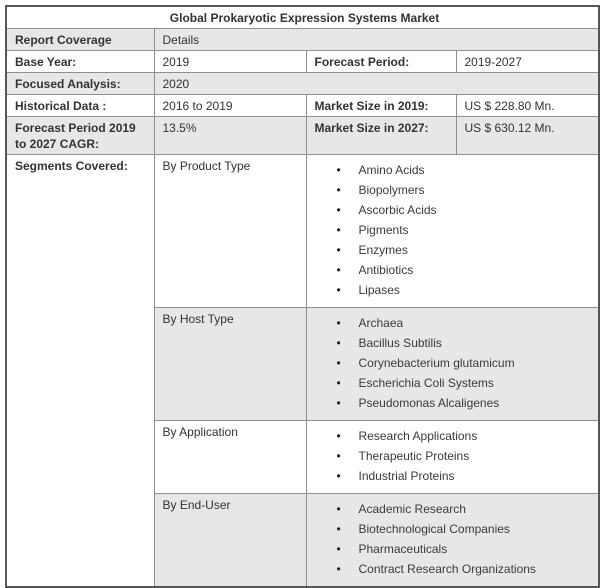 This screenshot has width=604, height=588. I want to click on list-item-label: Escherichia Coli Systems, so click(426, 383).